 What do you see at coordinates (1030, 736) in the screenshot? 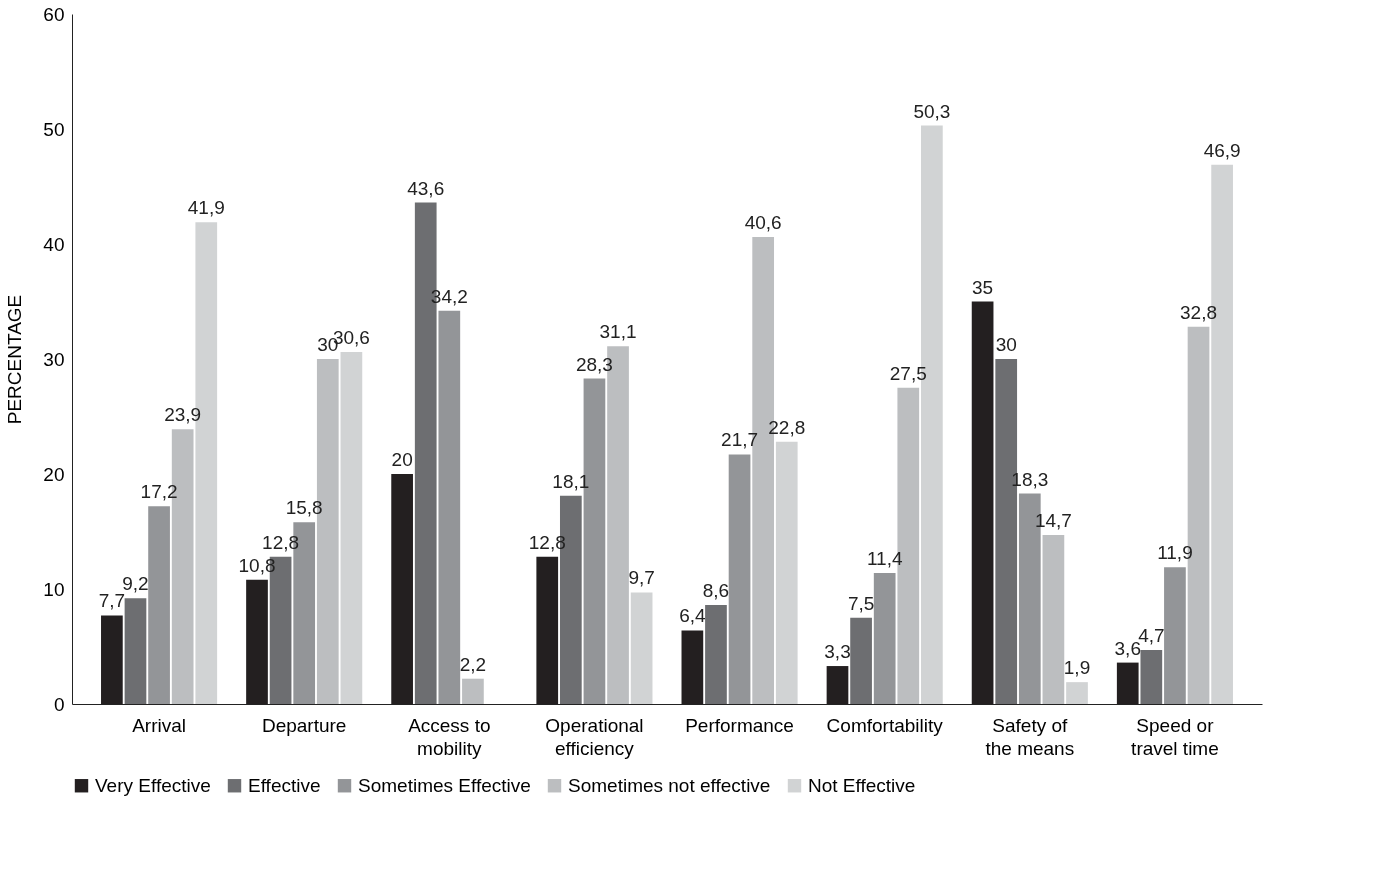
I see `x-tick-label: Safety of the means` at bounding box center [1030, 736].